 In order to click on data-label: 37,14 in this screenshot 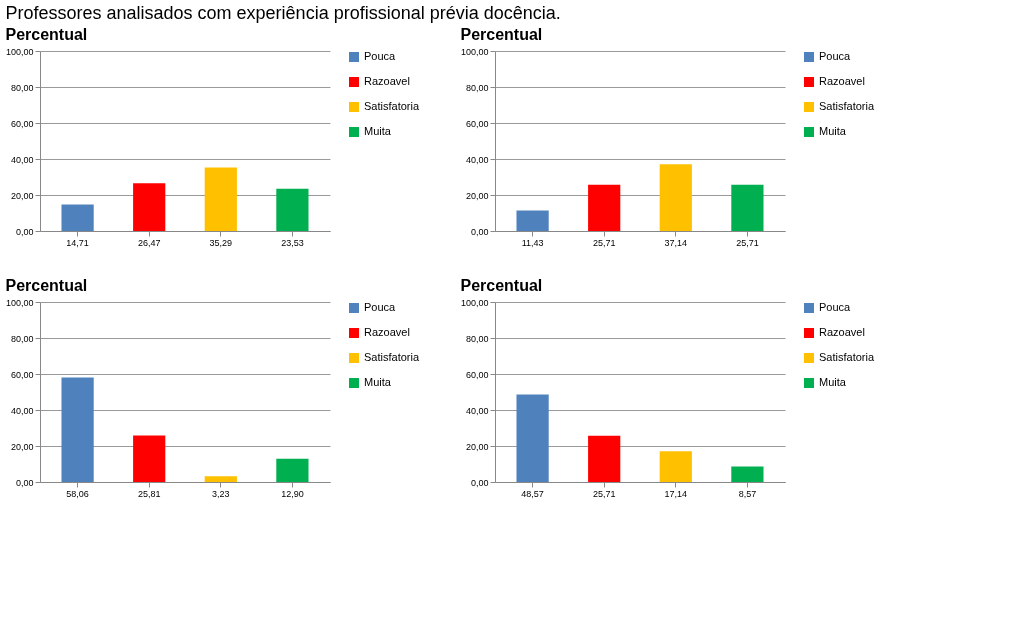, I will do `click(676, 243)`.